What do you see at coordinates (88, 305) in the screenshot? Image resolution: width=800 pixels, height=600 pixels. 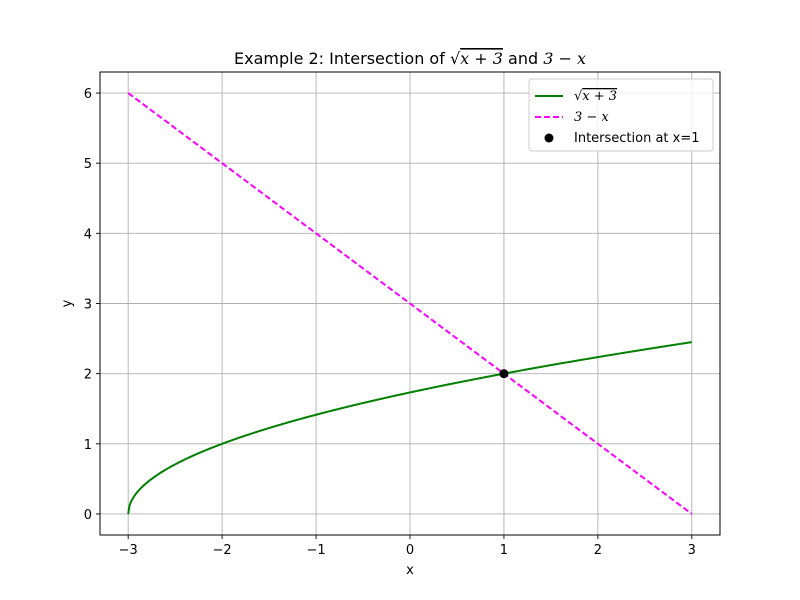 I see `y-tick-label: 3` at bounding box center [88, 305].